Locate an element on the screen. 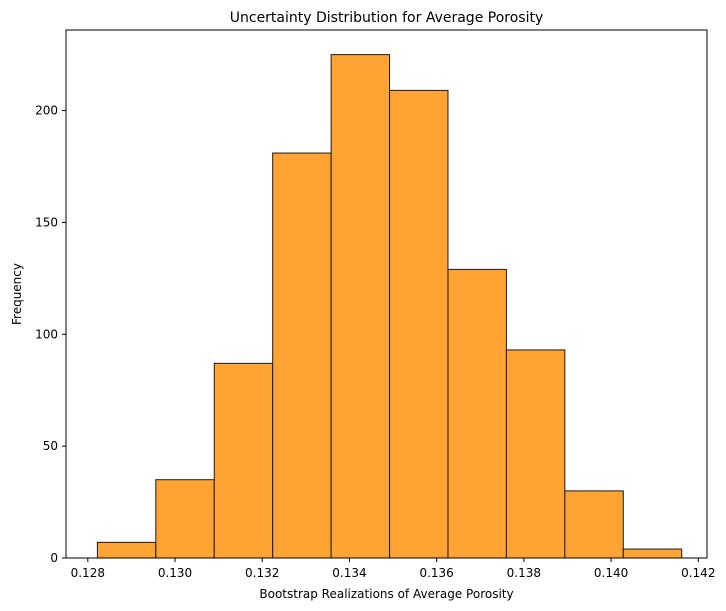 This screenshot has height=611, width=726. x-tick-label: 0.142 is located at coordinates (698, 573).